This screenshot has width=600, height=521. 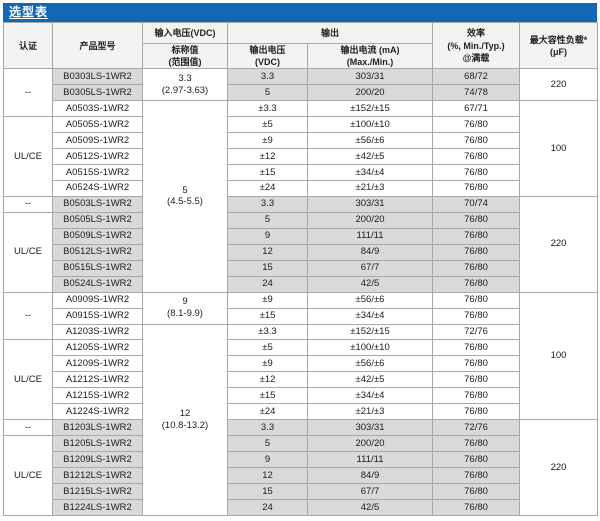 I want to click on table-row: A0512S-1WR2 ±12 ±42/±5 76/80, so click(x=301, y=156).